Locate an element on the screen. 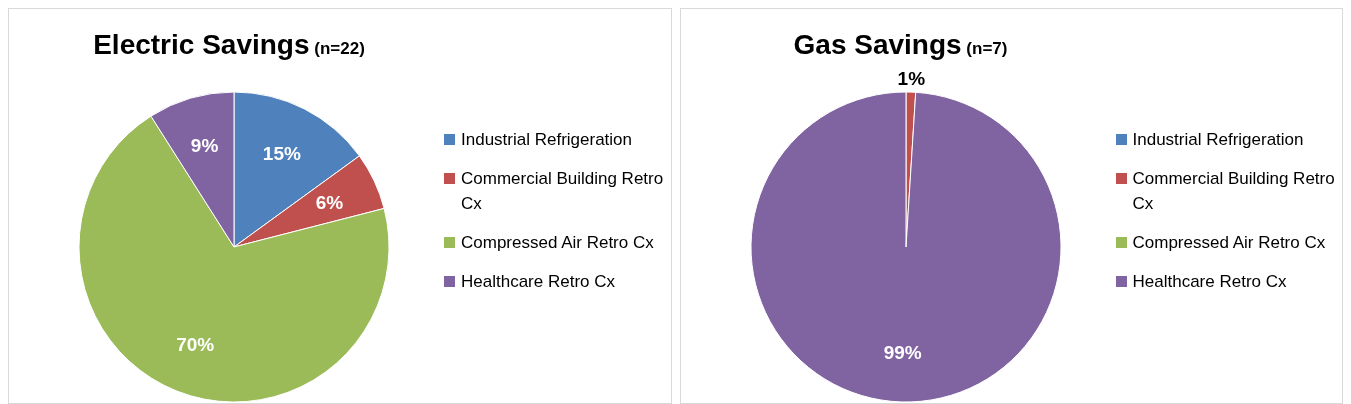  data-label: 15% is located at coordinates (281, 153).